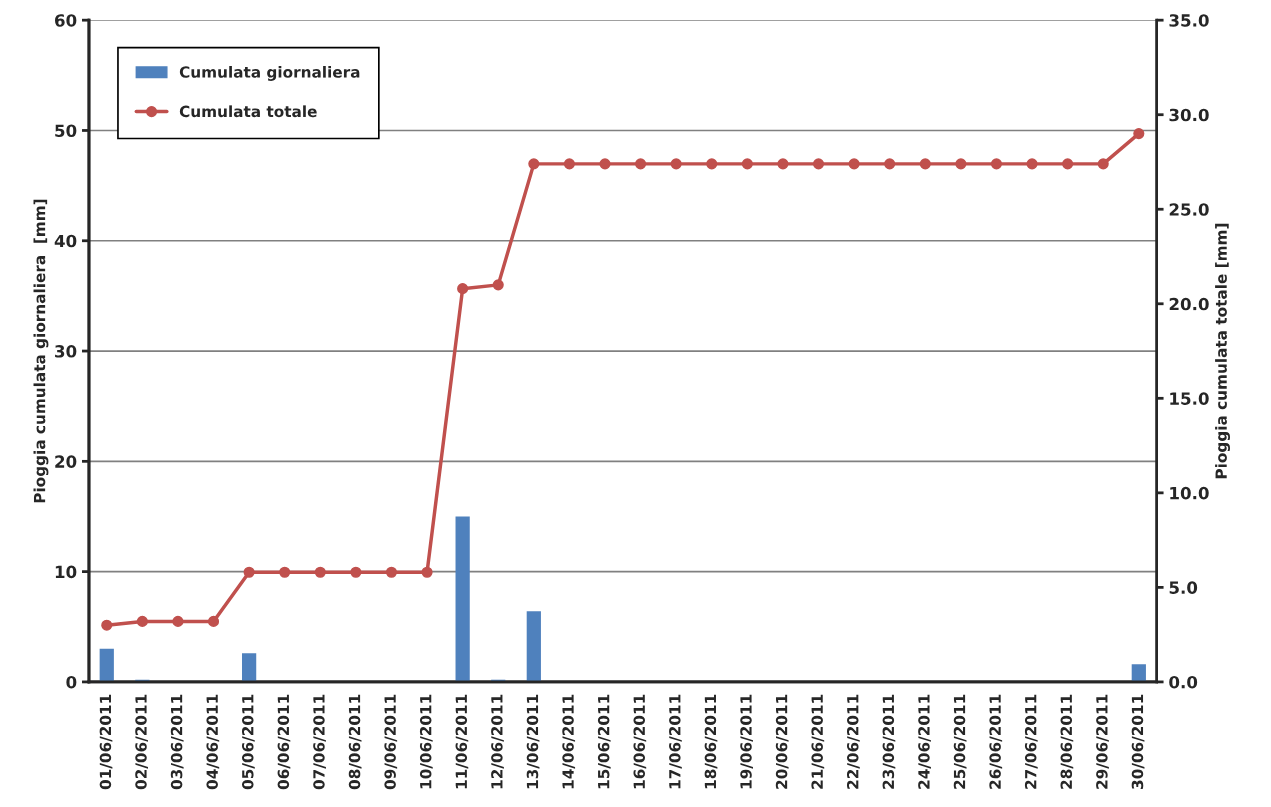  Describe the element at coordinates (1183, 682) in the screenshot. I see `y2-tick-label: 0.0` at that location.